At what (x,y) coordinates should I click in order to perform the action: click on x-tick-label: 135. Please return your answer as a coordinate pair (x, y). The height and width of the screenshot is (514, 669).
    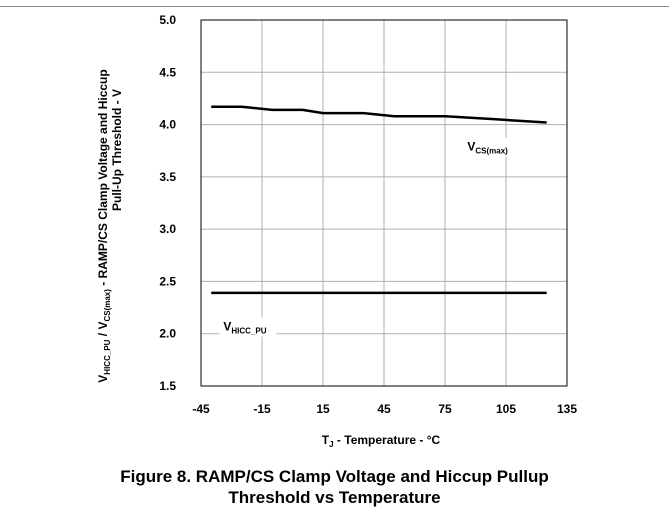
    Looking at the image, I should click on (567, 409).